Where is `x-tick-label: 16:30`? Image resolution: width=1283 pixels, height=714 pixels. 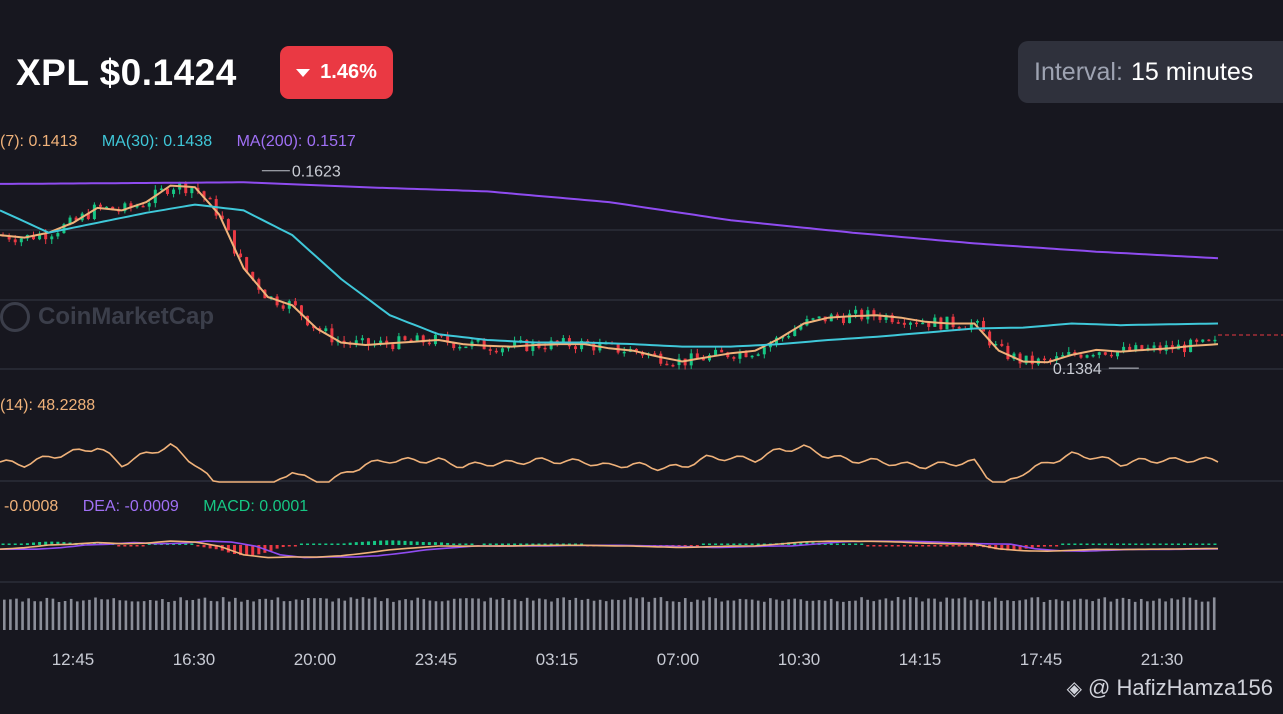
x-tick-label: 16:30 is located at coordinates (194, 659).